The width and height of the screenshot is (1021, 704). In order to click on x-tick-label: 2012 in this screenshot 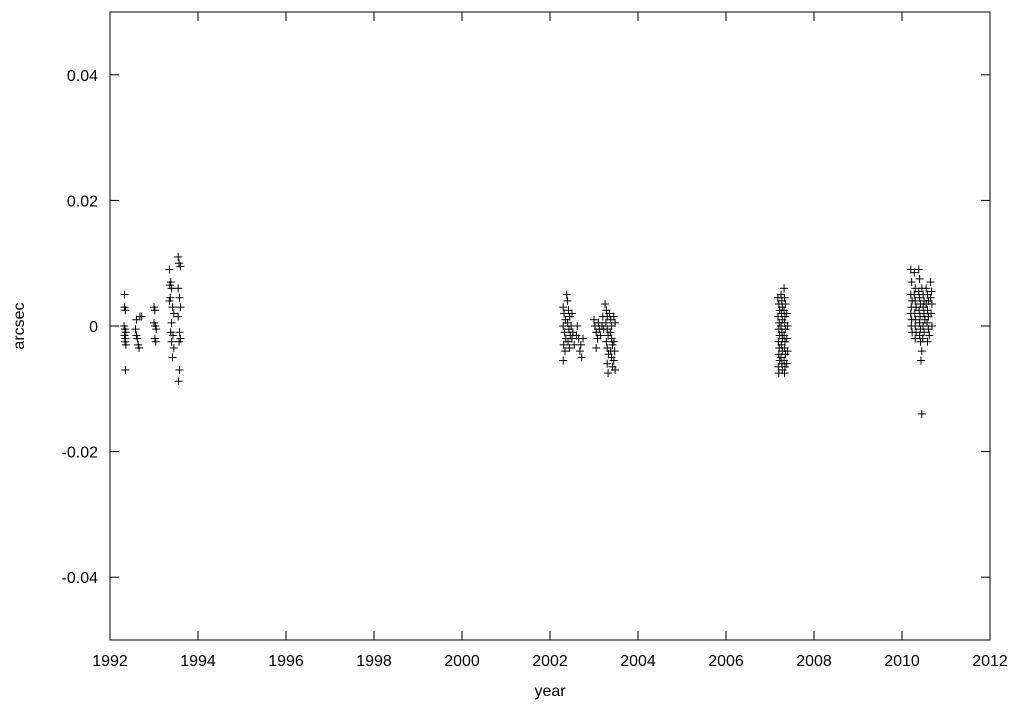, I will do `click(990, 661)`.